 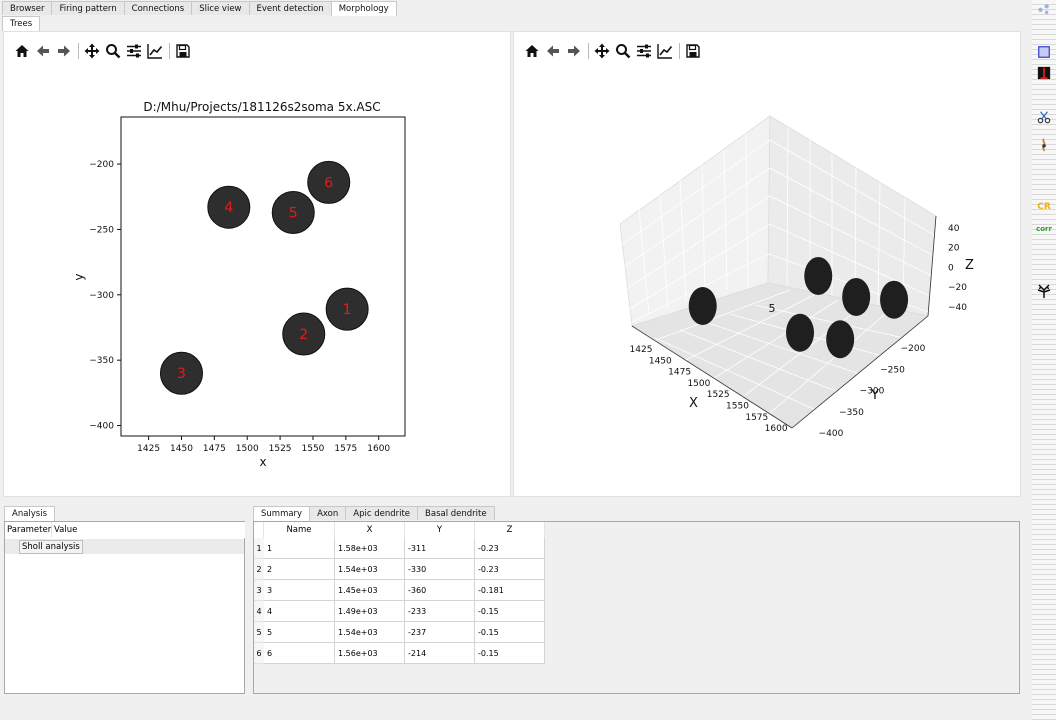 I want to click on table-cell: 5, so click(x=299, y=632).